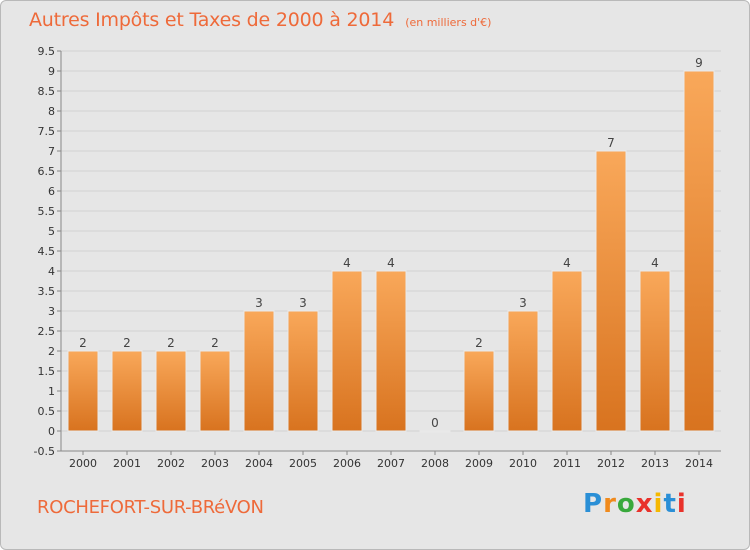 Image resolution: width=750 pixels, height=550 pixels. Describe the element at coordinates (670, 504) in the screenshot. I see `brand-letter: t` at that location.